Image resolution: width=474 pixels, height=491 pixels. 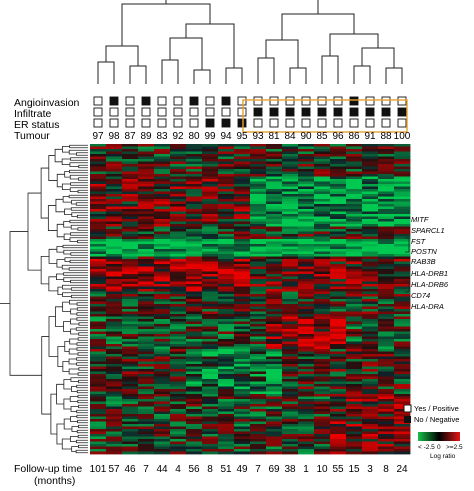 What do you see at coordinates (354, 112) in the screenshot?
I see `infiltrate-square` at bounding box center [354, 112].